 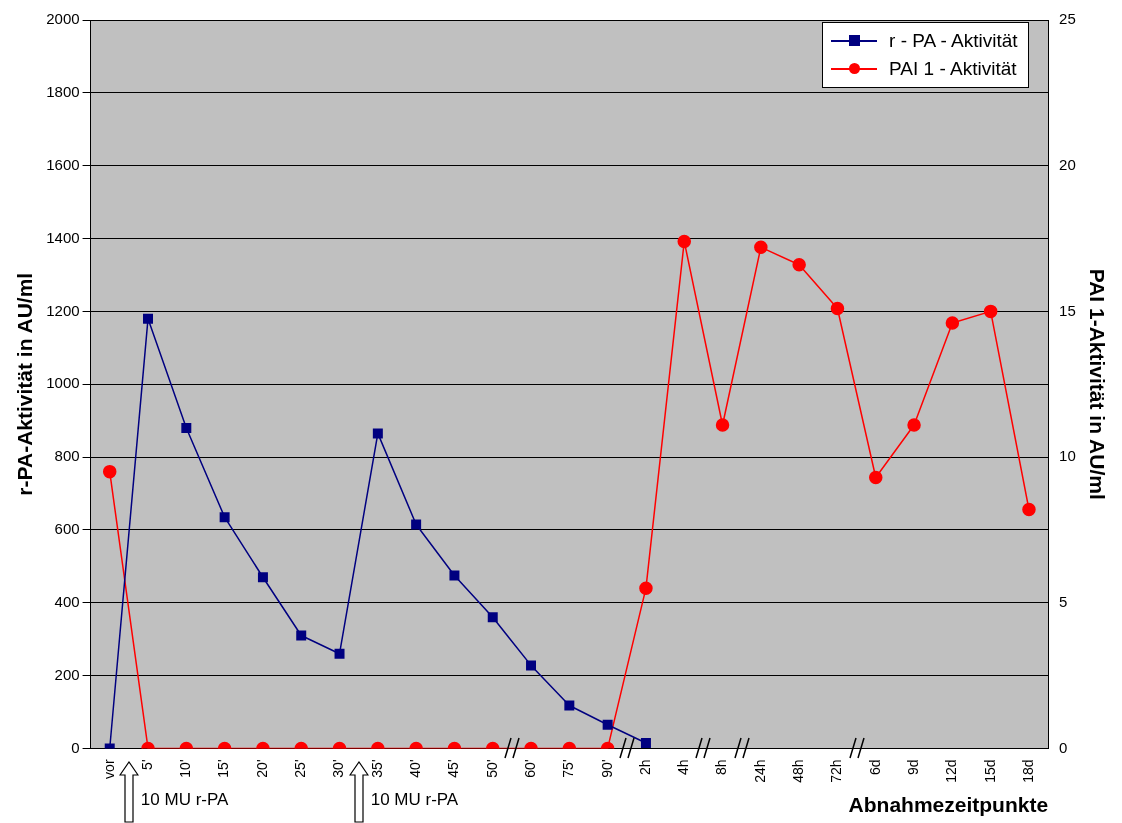 What do you see at coordinates (25, 384) in the screenshot?
I see `y-axis-title: r-PA-Aktivität in AU/ml` at bounding box center [25, 384].